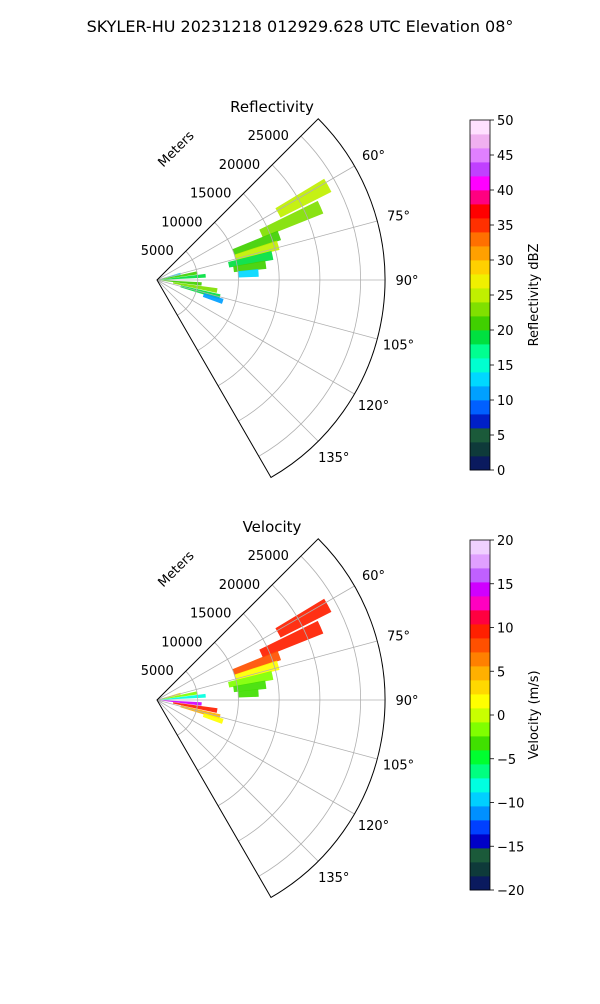 Image resolution: width=600 pixels, height=1004 pixels. I want to click on colorbar-tick-label-1: −15, so click(510, 847).